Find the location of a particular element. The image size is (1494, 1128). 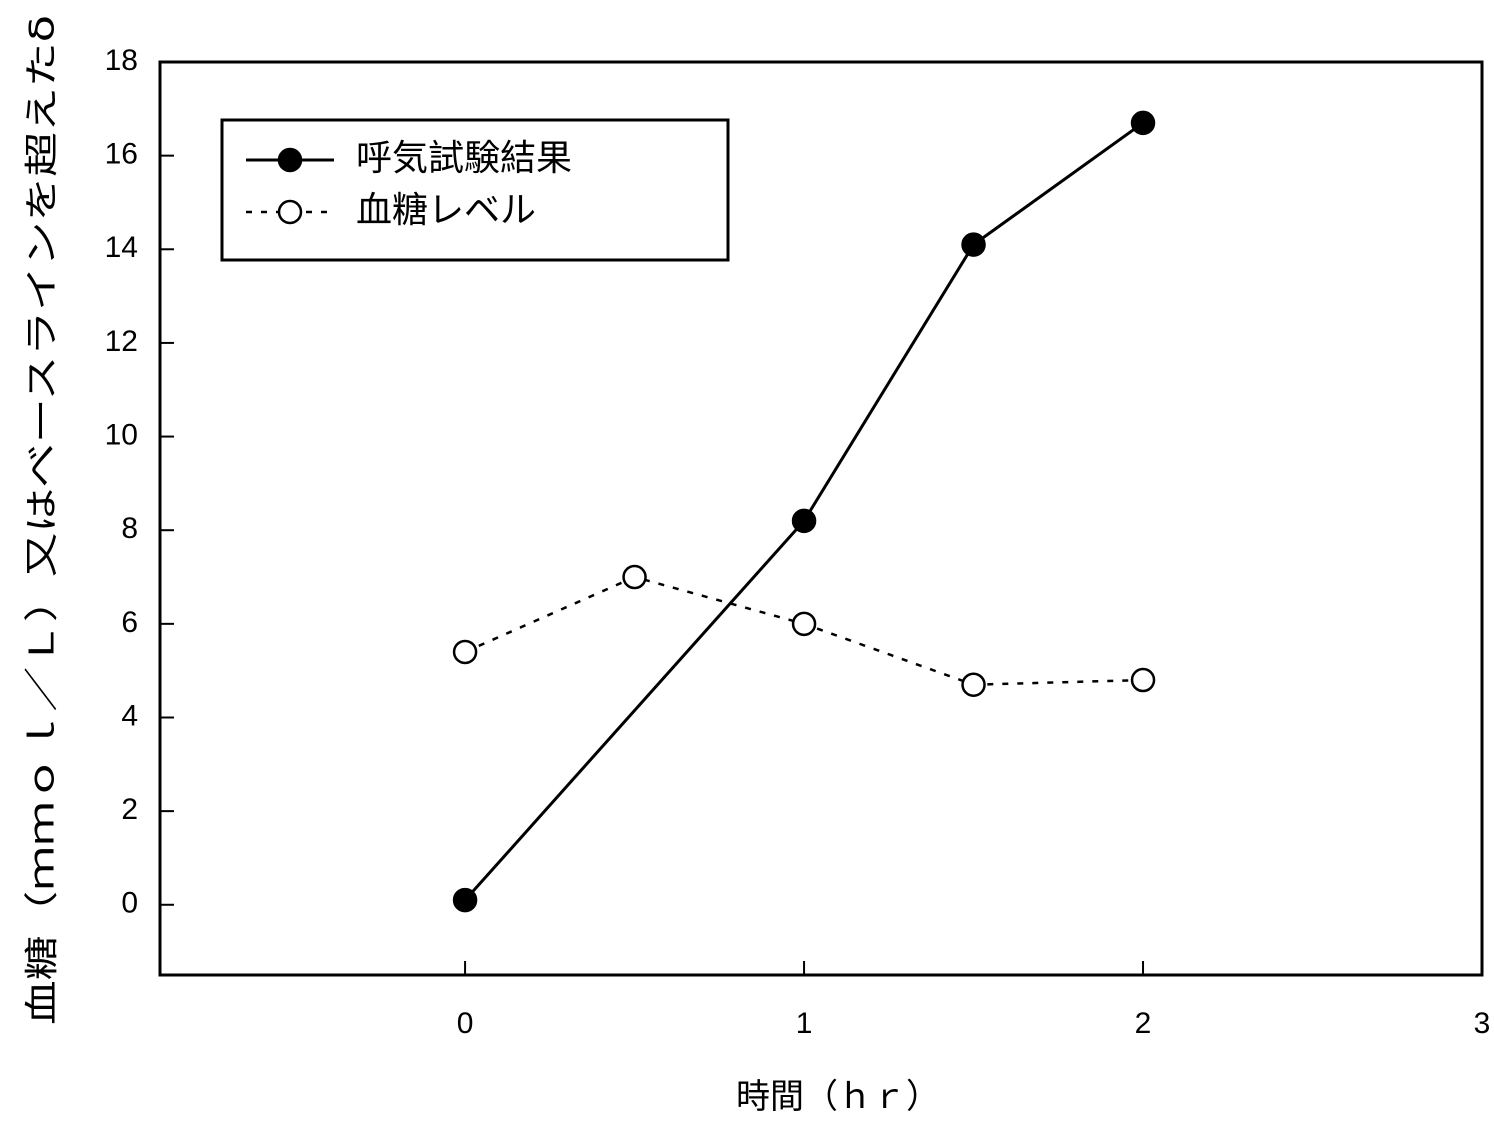

x-tick-label: 2 is located at coordinates (1143, 1023).